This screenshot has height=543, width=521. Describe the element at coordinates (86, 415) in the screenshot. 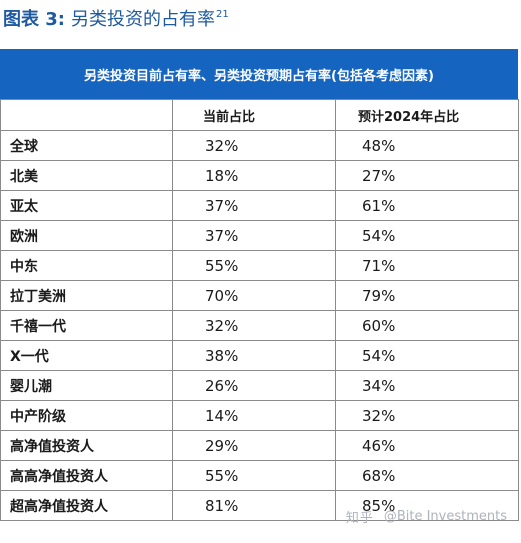

I see `row-label: 中产阶级` at that location.